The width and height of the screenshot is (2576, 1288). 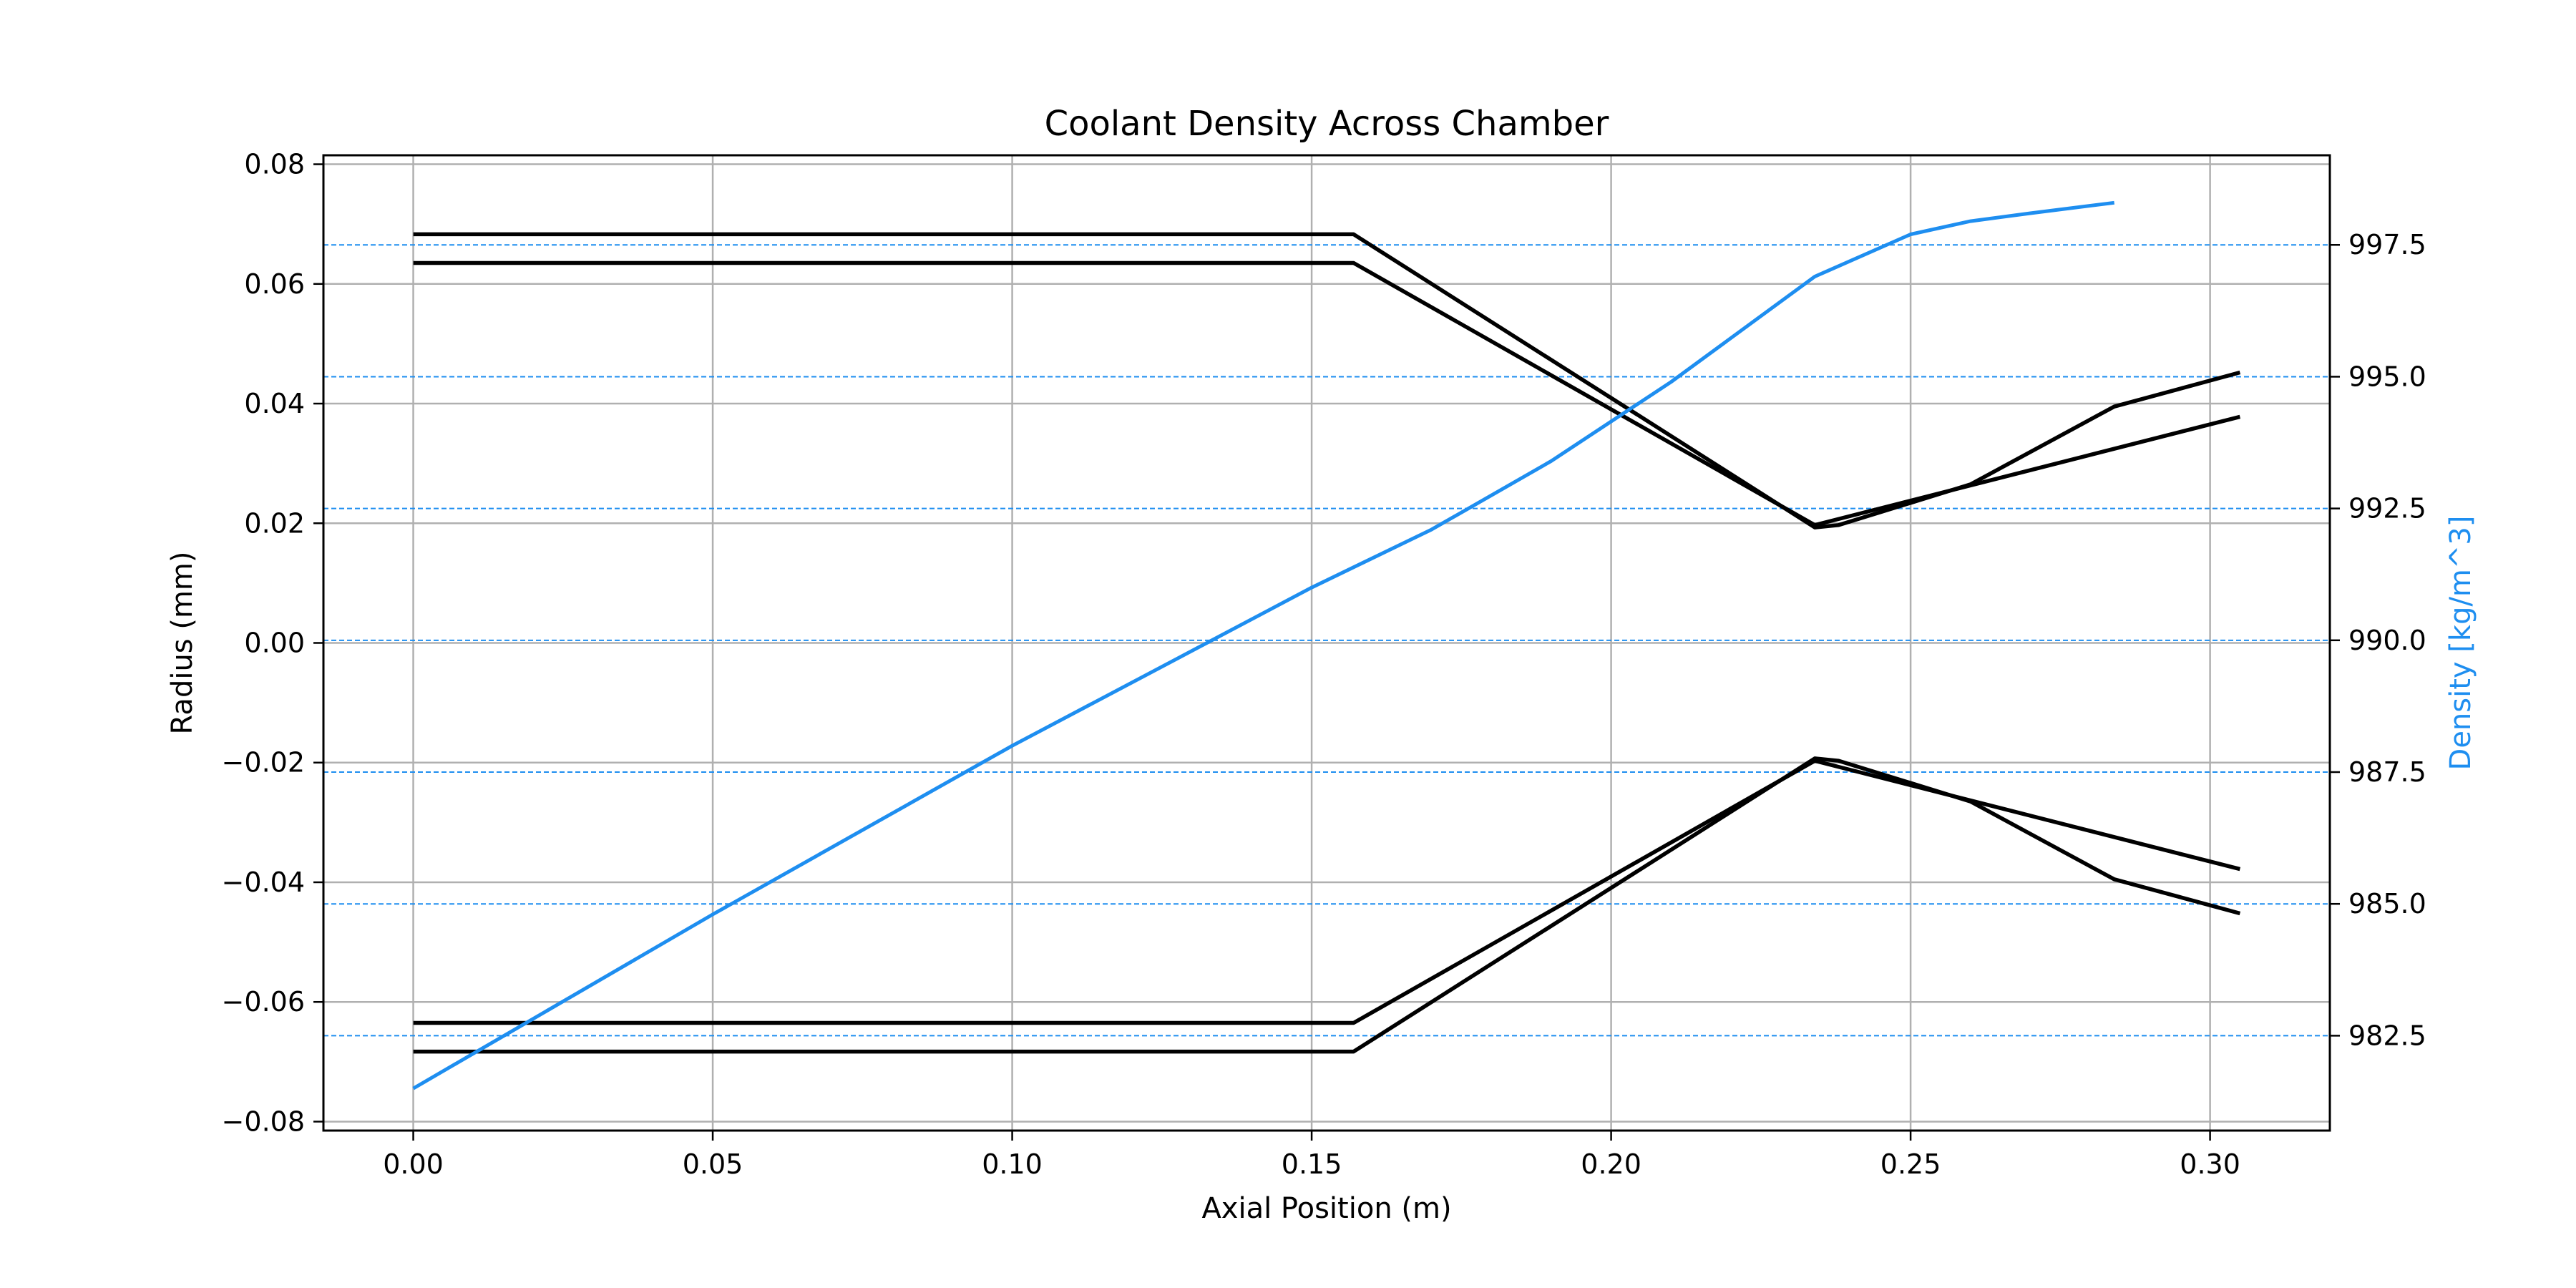 I want to click on y-tick-label: 0.04, so click(x=274, y=403).